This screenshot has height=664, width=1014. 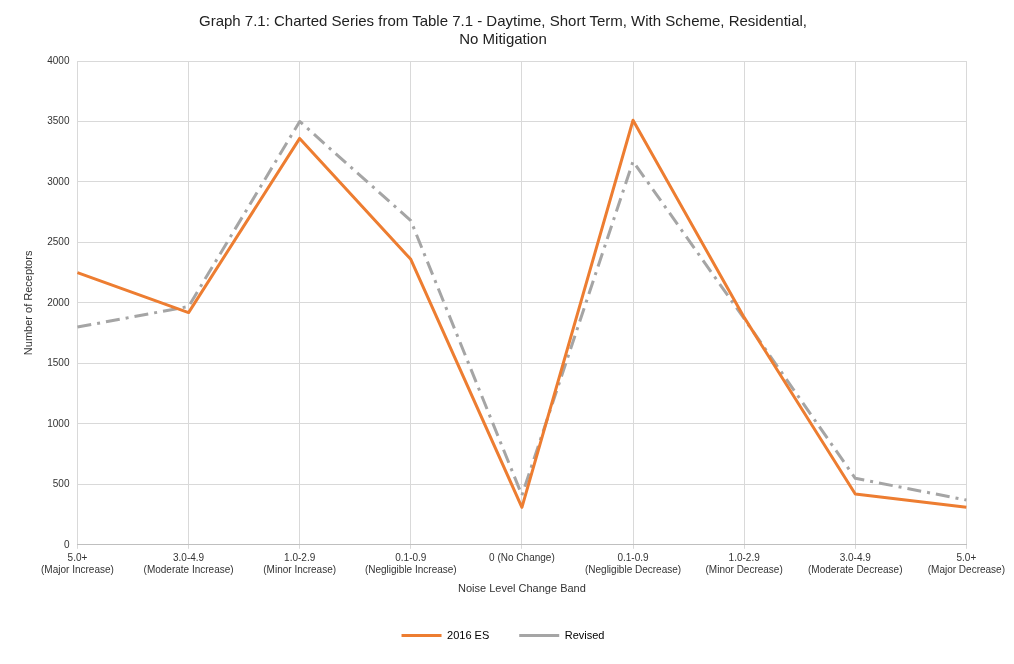 What do you see at coordinates (58, 60) in the screenshot?
I see `y-tick-label: 4000` at bounding box center [58, 60].